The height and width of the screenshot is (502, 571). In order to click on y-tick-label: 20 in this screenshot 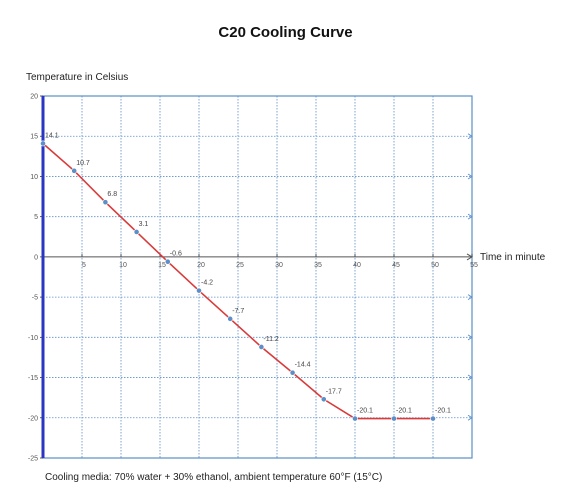, I will do `click(34, 97)`.